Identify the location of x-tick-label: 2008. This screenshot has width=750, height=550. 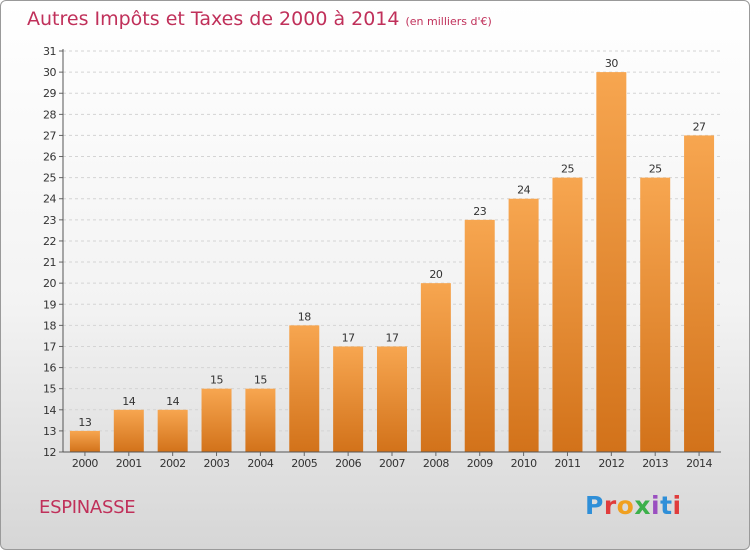
(436, 463).